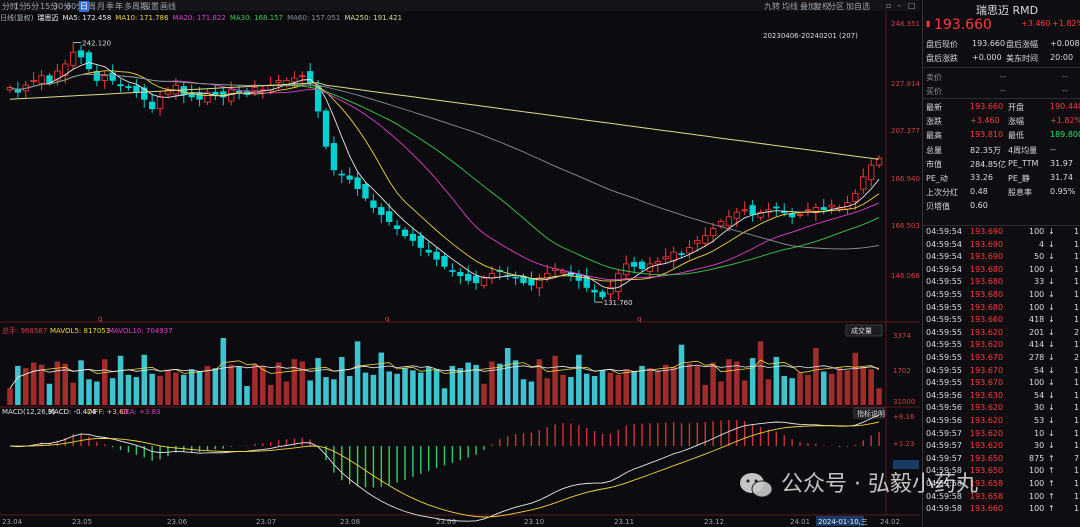 Image resolution: width=1080 pixels, height=527 pixels. I want to click on period-tab-3: 15分, so click(49, 6).